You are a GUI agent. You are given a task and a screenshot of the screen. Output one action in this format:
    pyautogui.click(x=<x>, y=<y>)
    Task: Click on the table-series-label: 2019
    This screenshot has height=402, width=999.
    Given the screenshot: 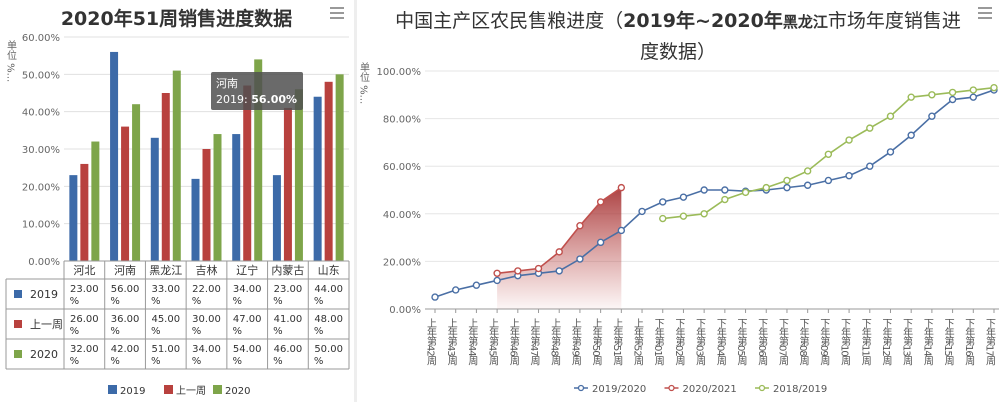 What is the action you would take?
    pyautogui.click(x=44, y=294)
    